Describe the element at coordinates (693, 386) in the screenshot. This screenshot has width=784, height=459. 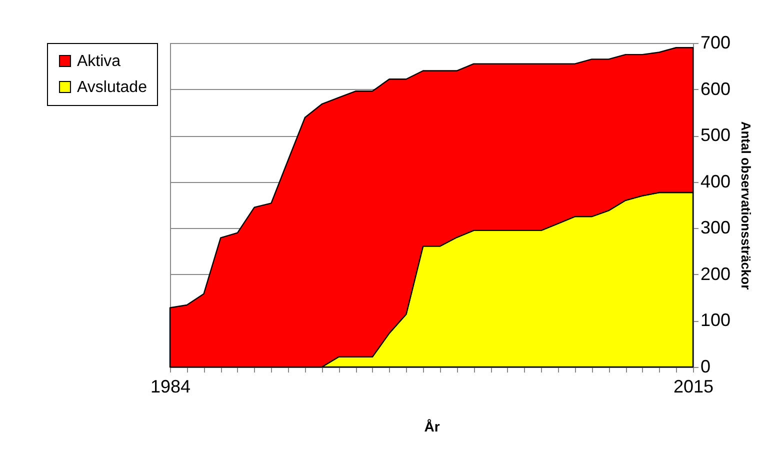
I see `x-tick-label: 2015` at that location.